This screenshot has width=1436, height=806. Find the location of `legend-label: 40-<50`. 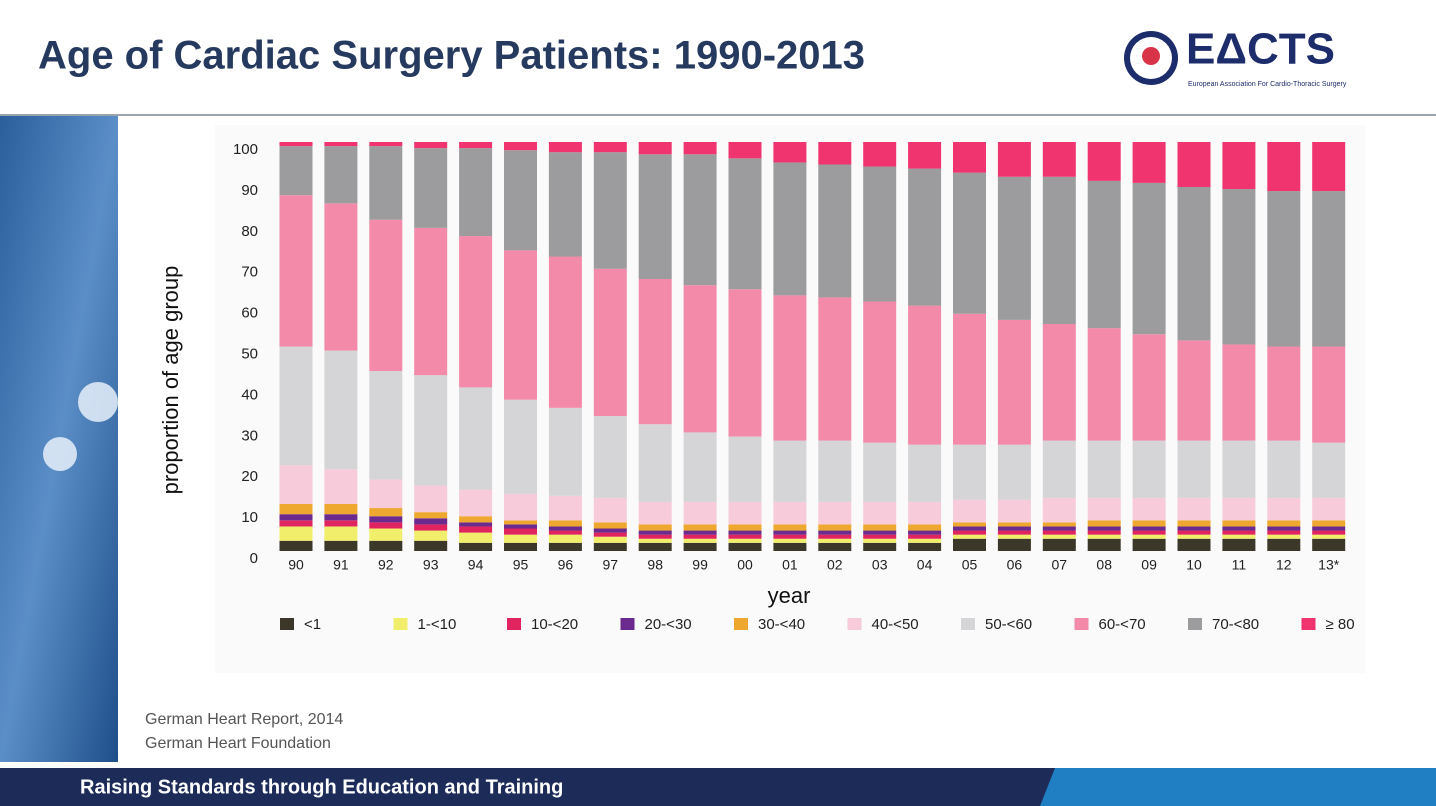

legend-label: 40-<50 is located at coordinates (895, 624).